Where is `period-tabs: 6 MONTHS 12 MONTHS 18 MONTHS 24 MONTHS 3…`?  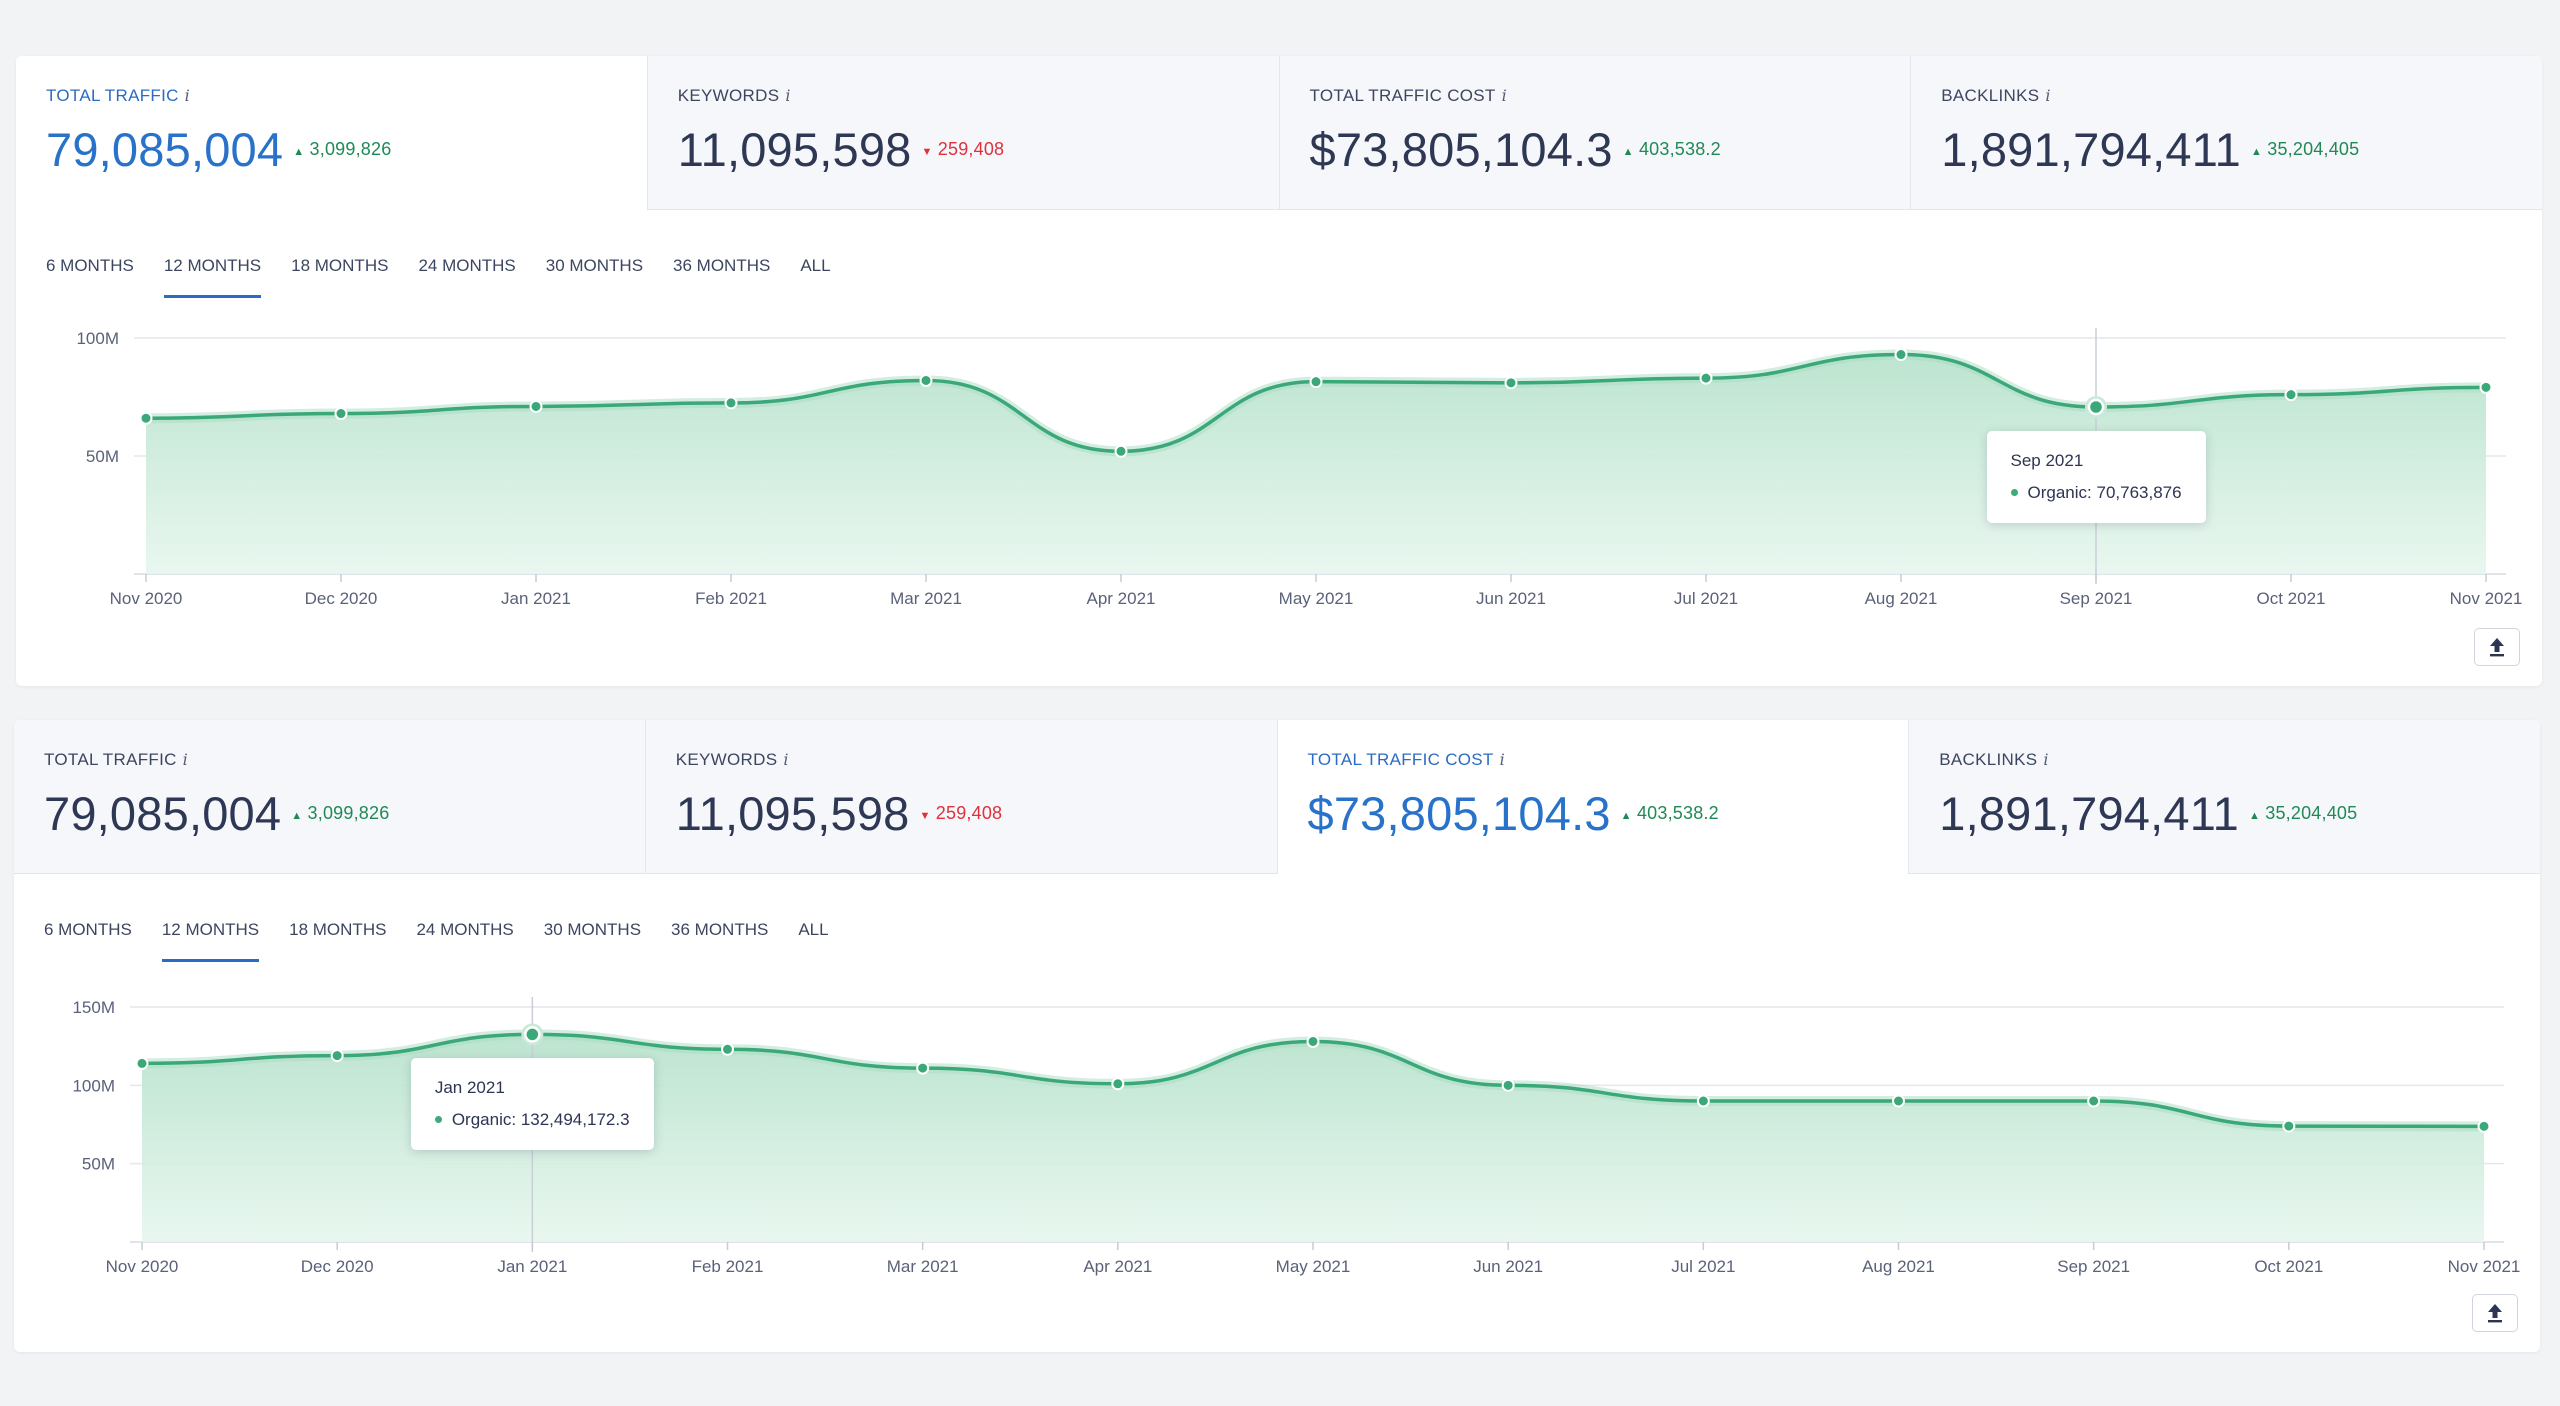 period-tabs: 6 MONTHS 12 MONTHS 18 MONTHS 24 MONTHS 3… is located at coordinates (451, 941).